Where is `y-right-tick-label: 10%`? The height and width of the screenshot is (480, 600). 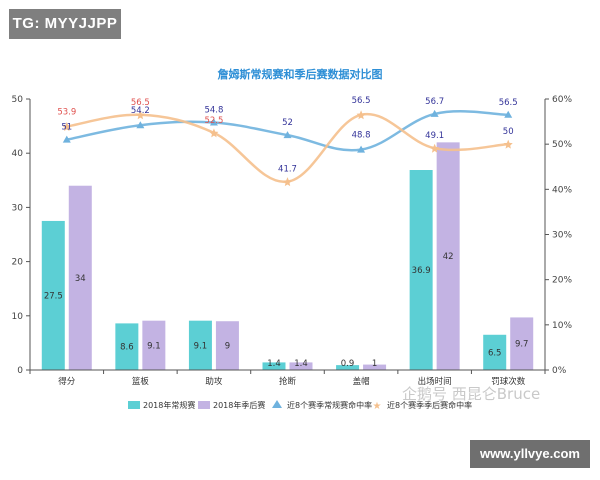
y-right-tick-label: 10% is located at coordinates (562, 326).